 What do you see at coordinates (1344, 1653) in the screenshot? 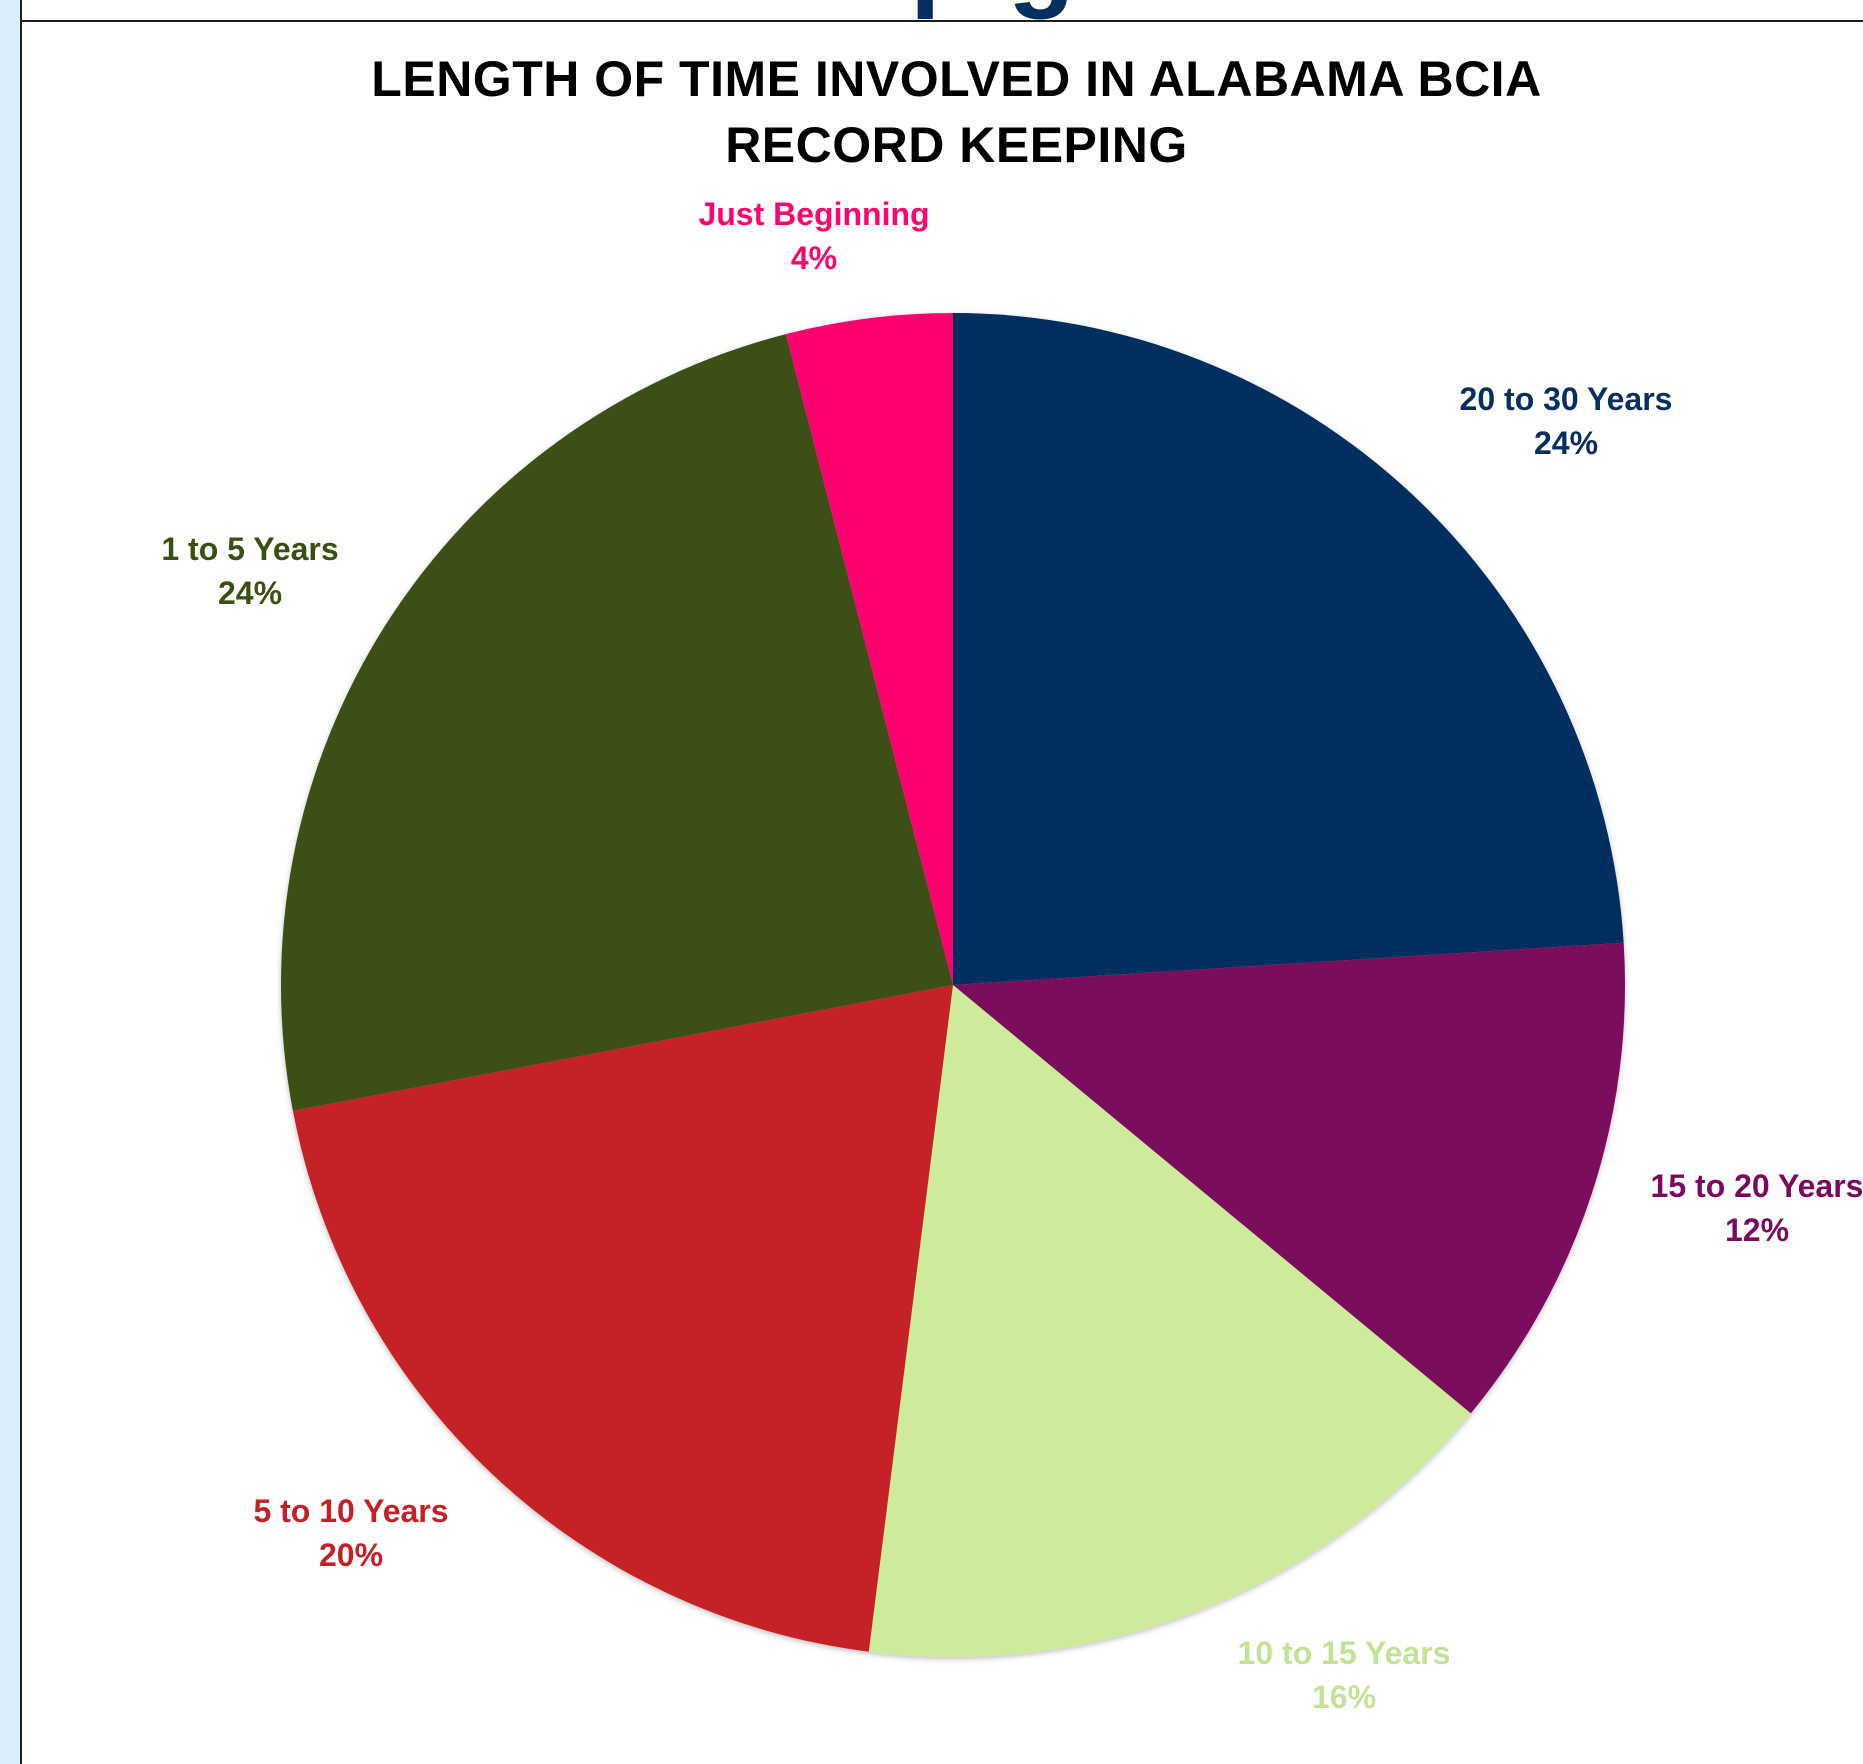
I see `slice-label: 10 to 15 Years` at bounding box center [1344, 1653].